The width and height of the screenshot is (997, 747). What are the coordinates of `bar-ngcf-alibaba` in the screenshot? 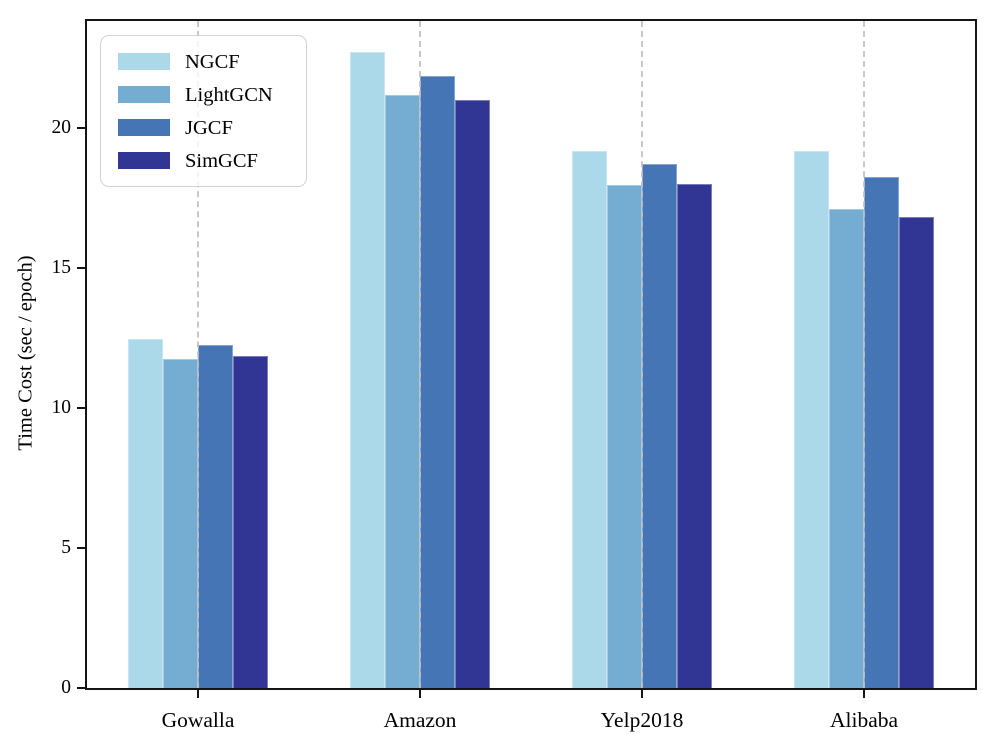 It's located at (811, 419).